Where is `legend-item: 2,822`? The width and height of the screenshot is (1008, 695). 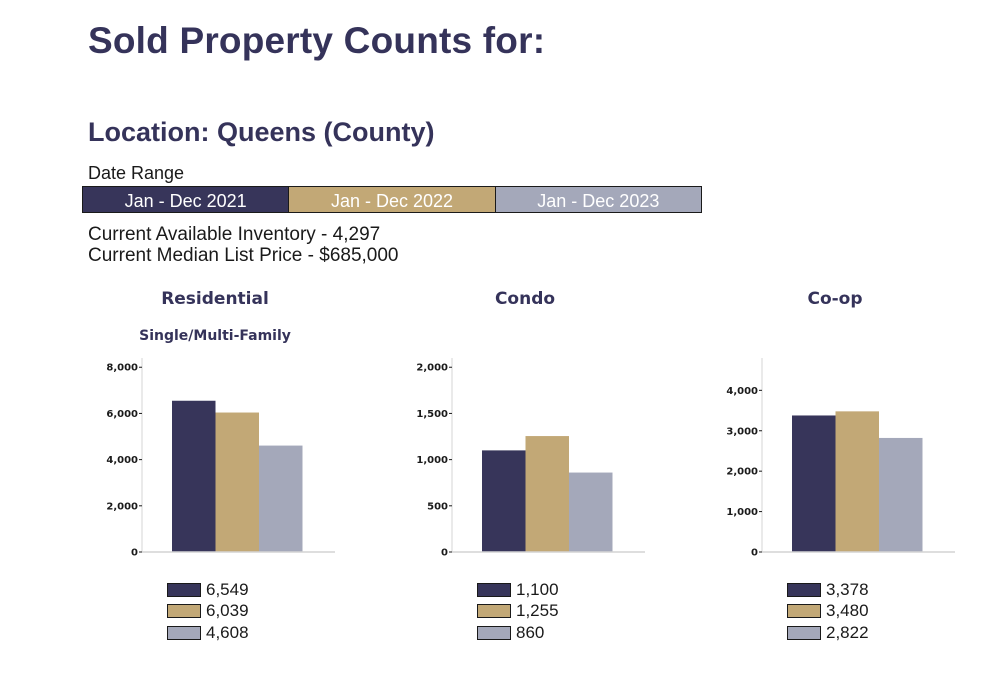 legend-item: 2,822 is located at coordinates (828, 633).